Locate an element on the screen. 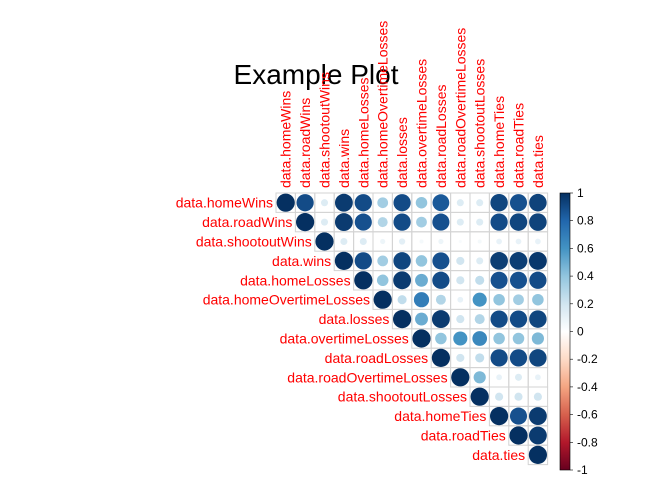  color-tick-label: 0 is located at coordinates (580, 332).